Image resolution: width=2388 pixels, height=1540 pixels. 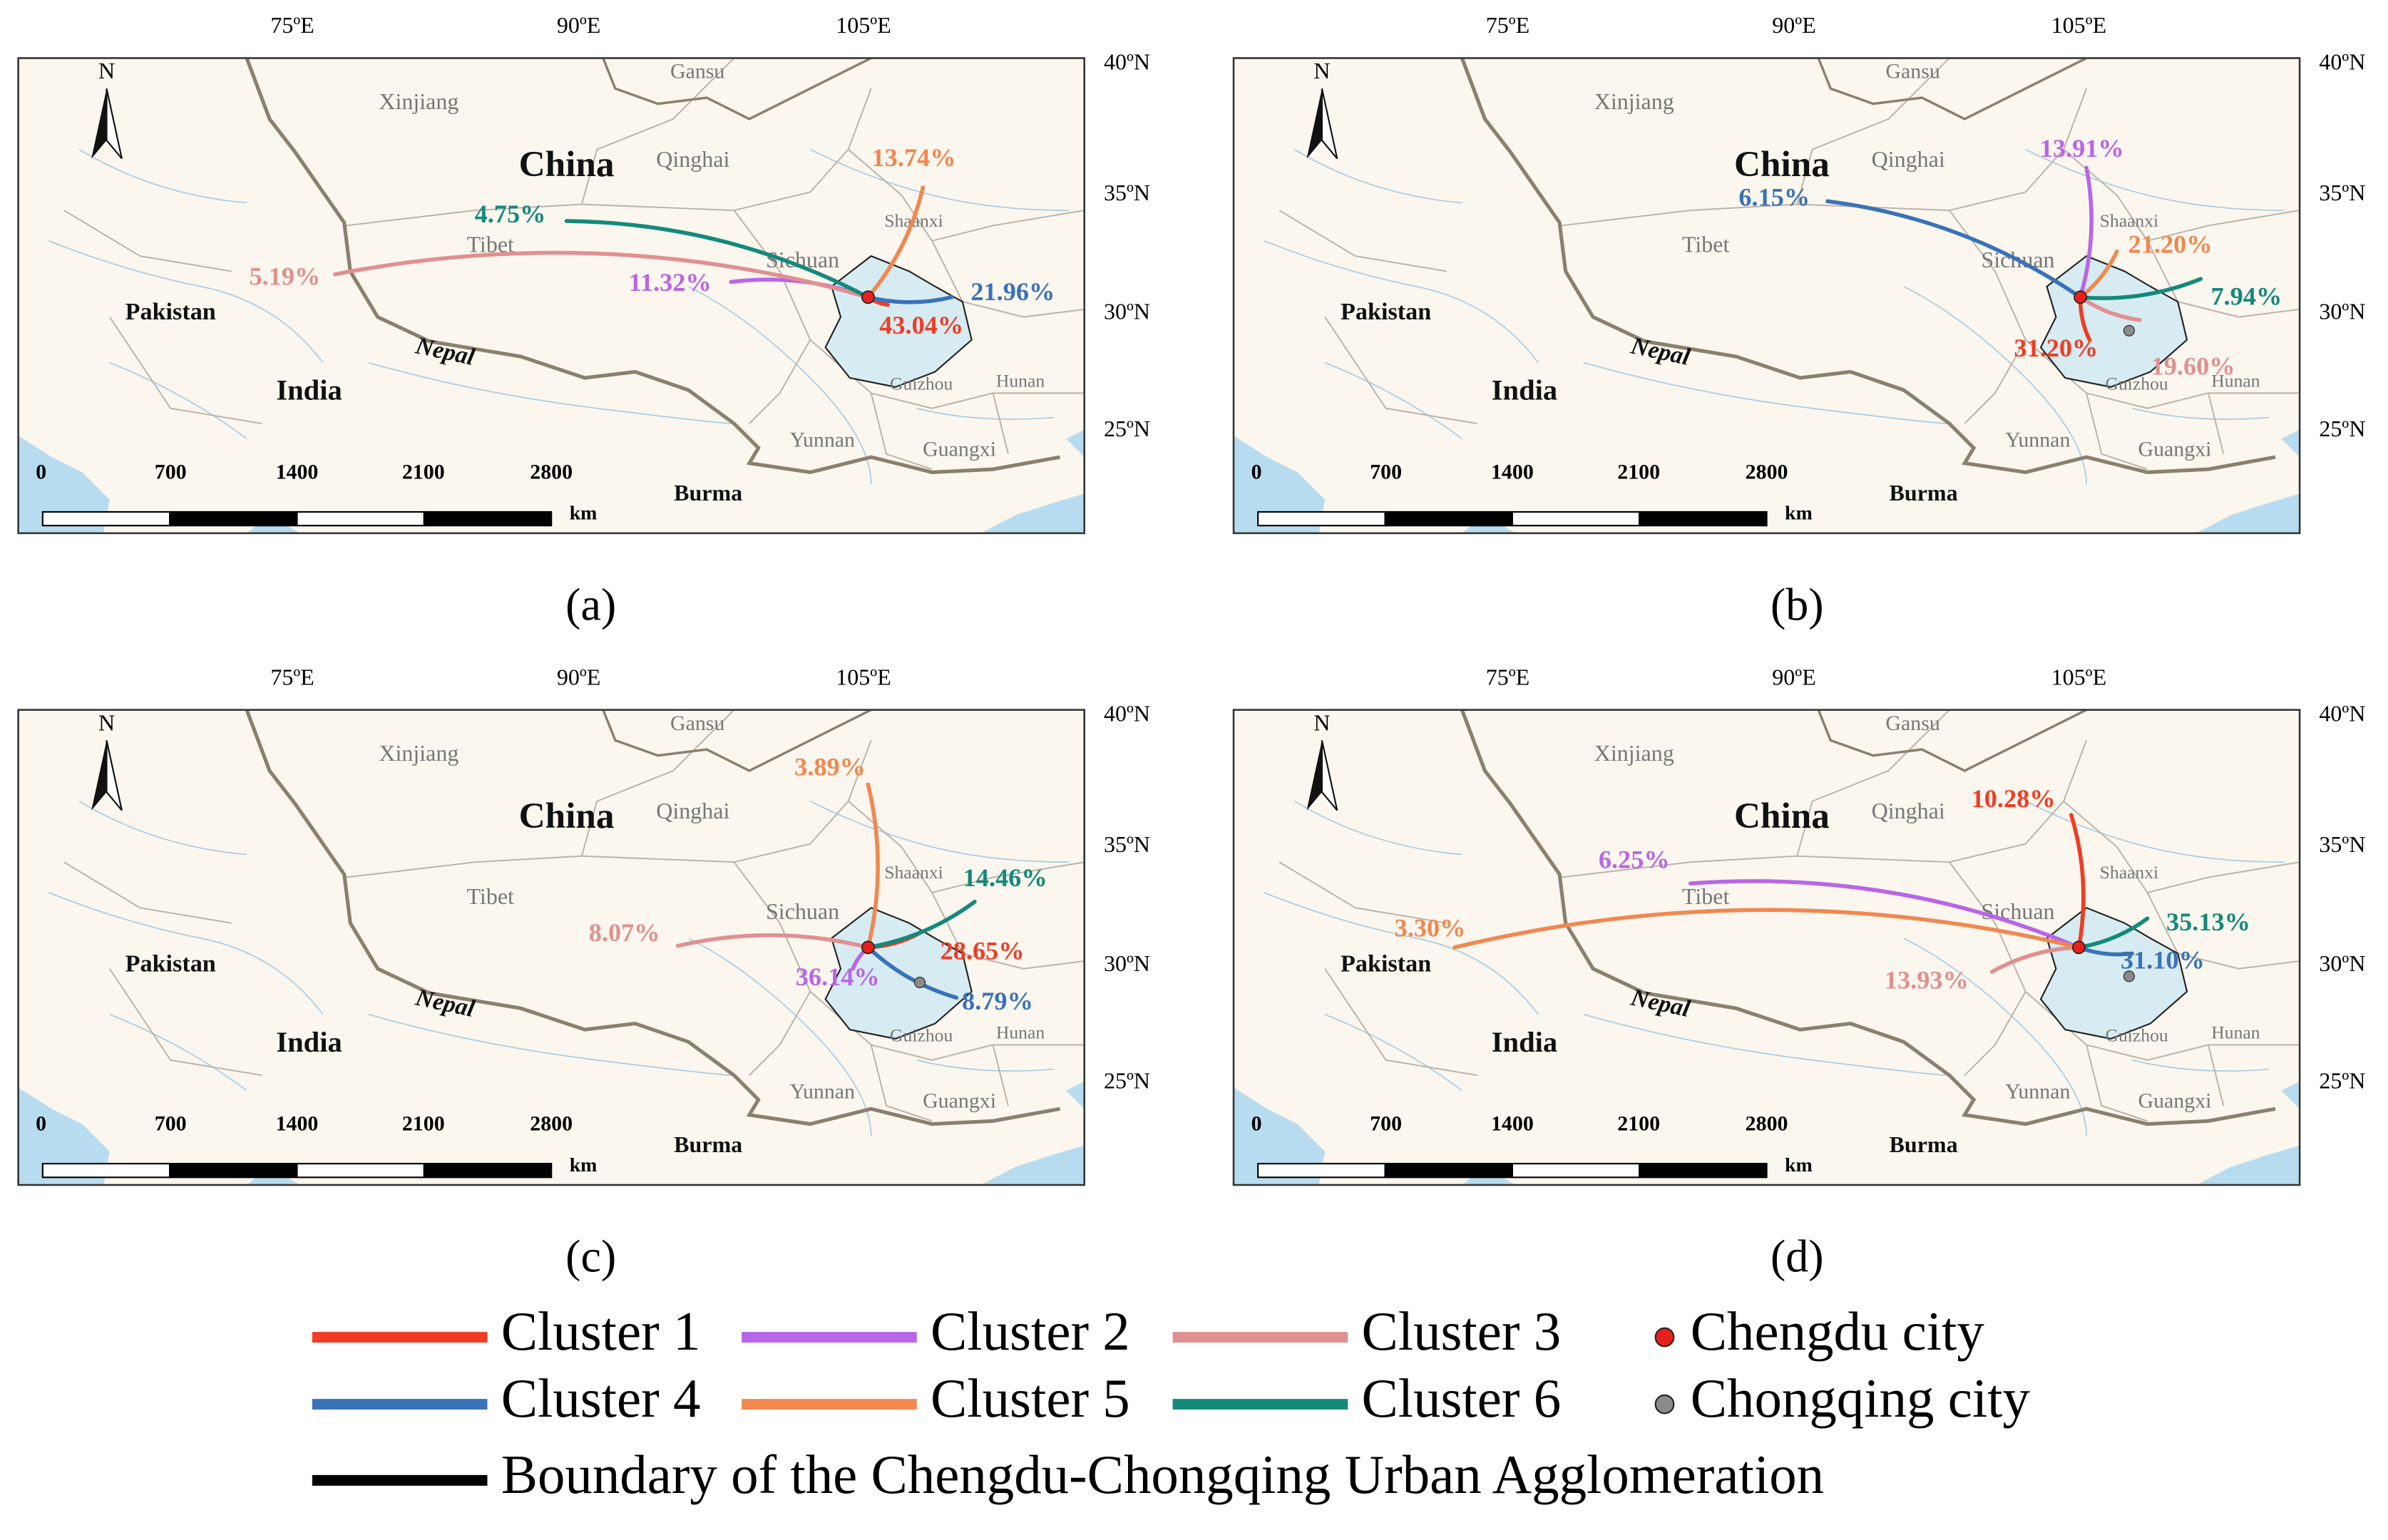 What do you see at coordinates (1461, 1331) in the screenshot?
I see `legend-label: Cluster 3` at bounding box center [1461, 1331].